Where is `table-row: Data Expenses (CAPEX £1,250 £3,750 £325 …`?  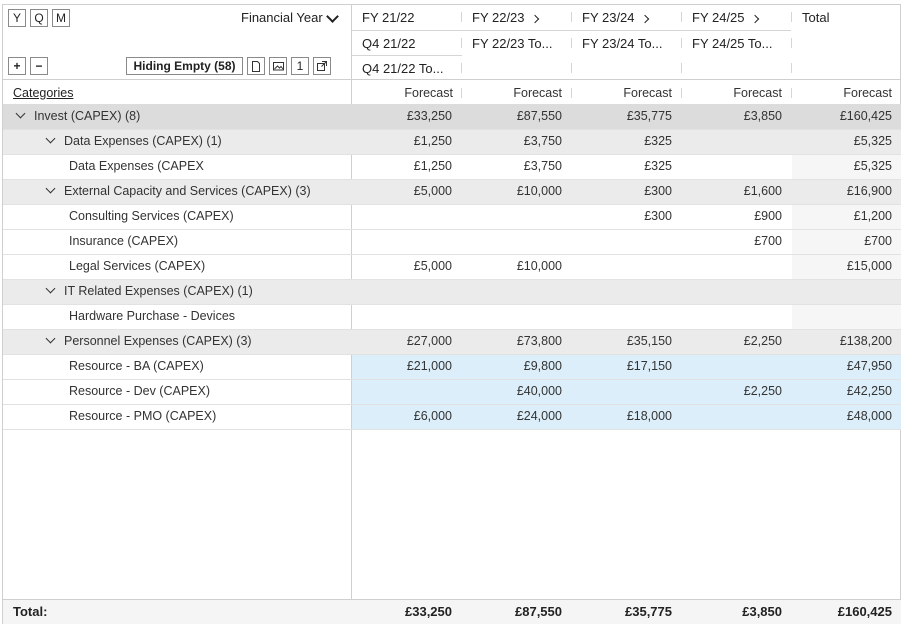 table-row: Data Expenses (CAPEX £1,250 £3,750 £325 … is located at coordinates (452, 166).